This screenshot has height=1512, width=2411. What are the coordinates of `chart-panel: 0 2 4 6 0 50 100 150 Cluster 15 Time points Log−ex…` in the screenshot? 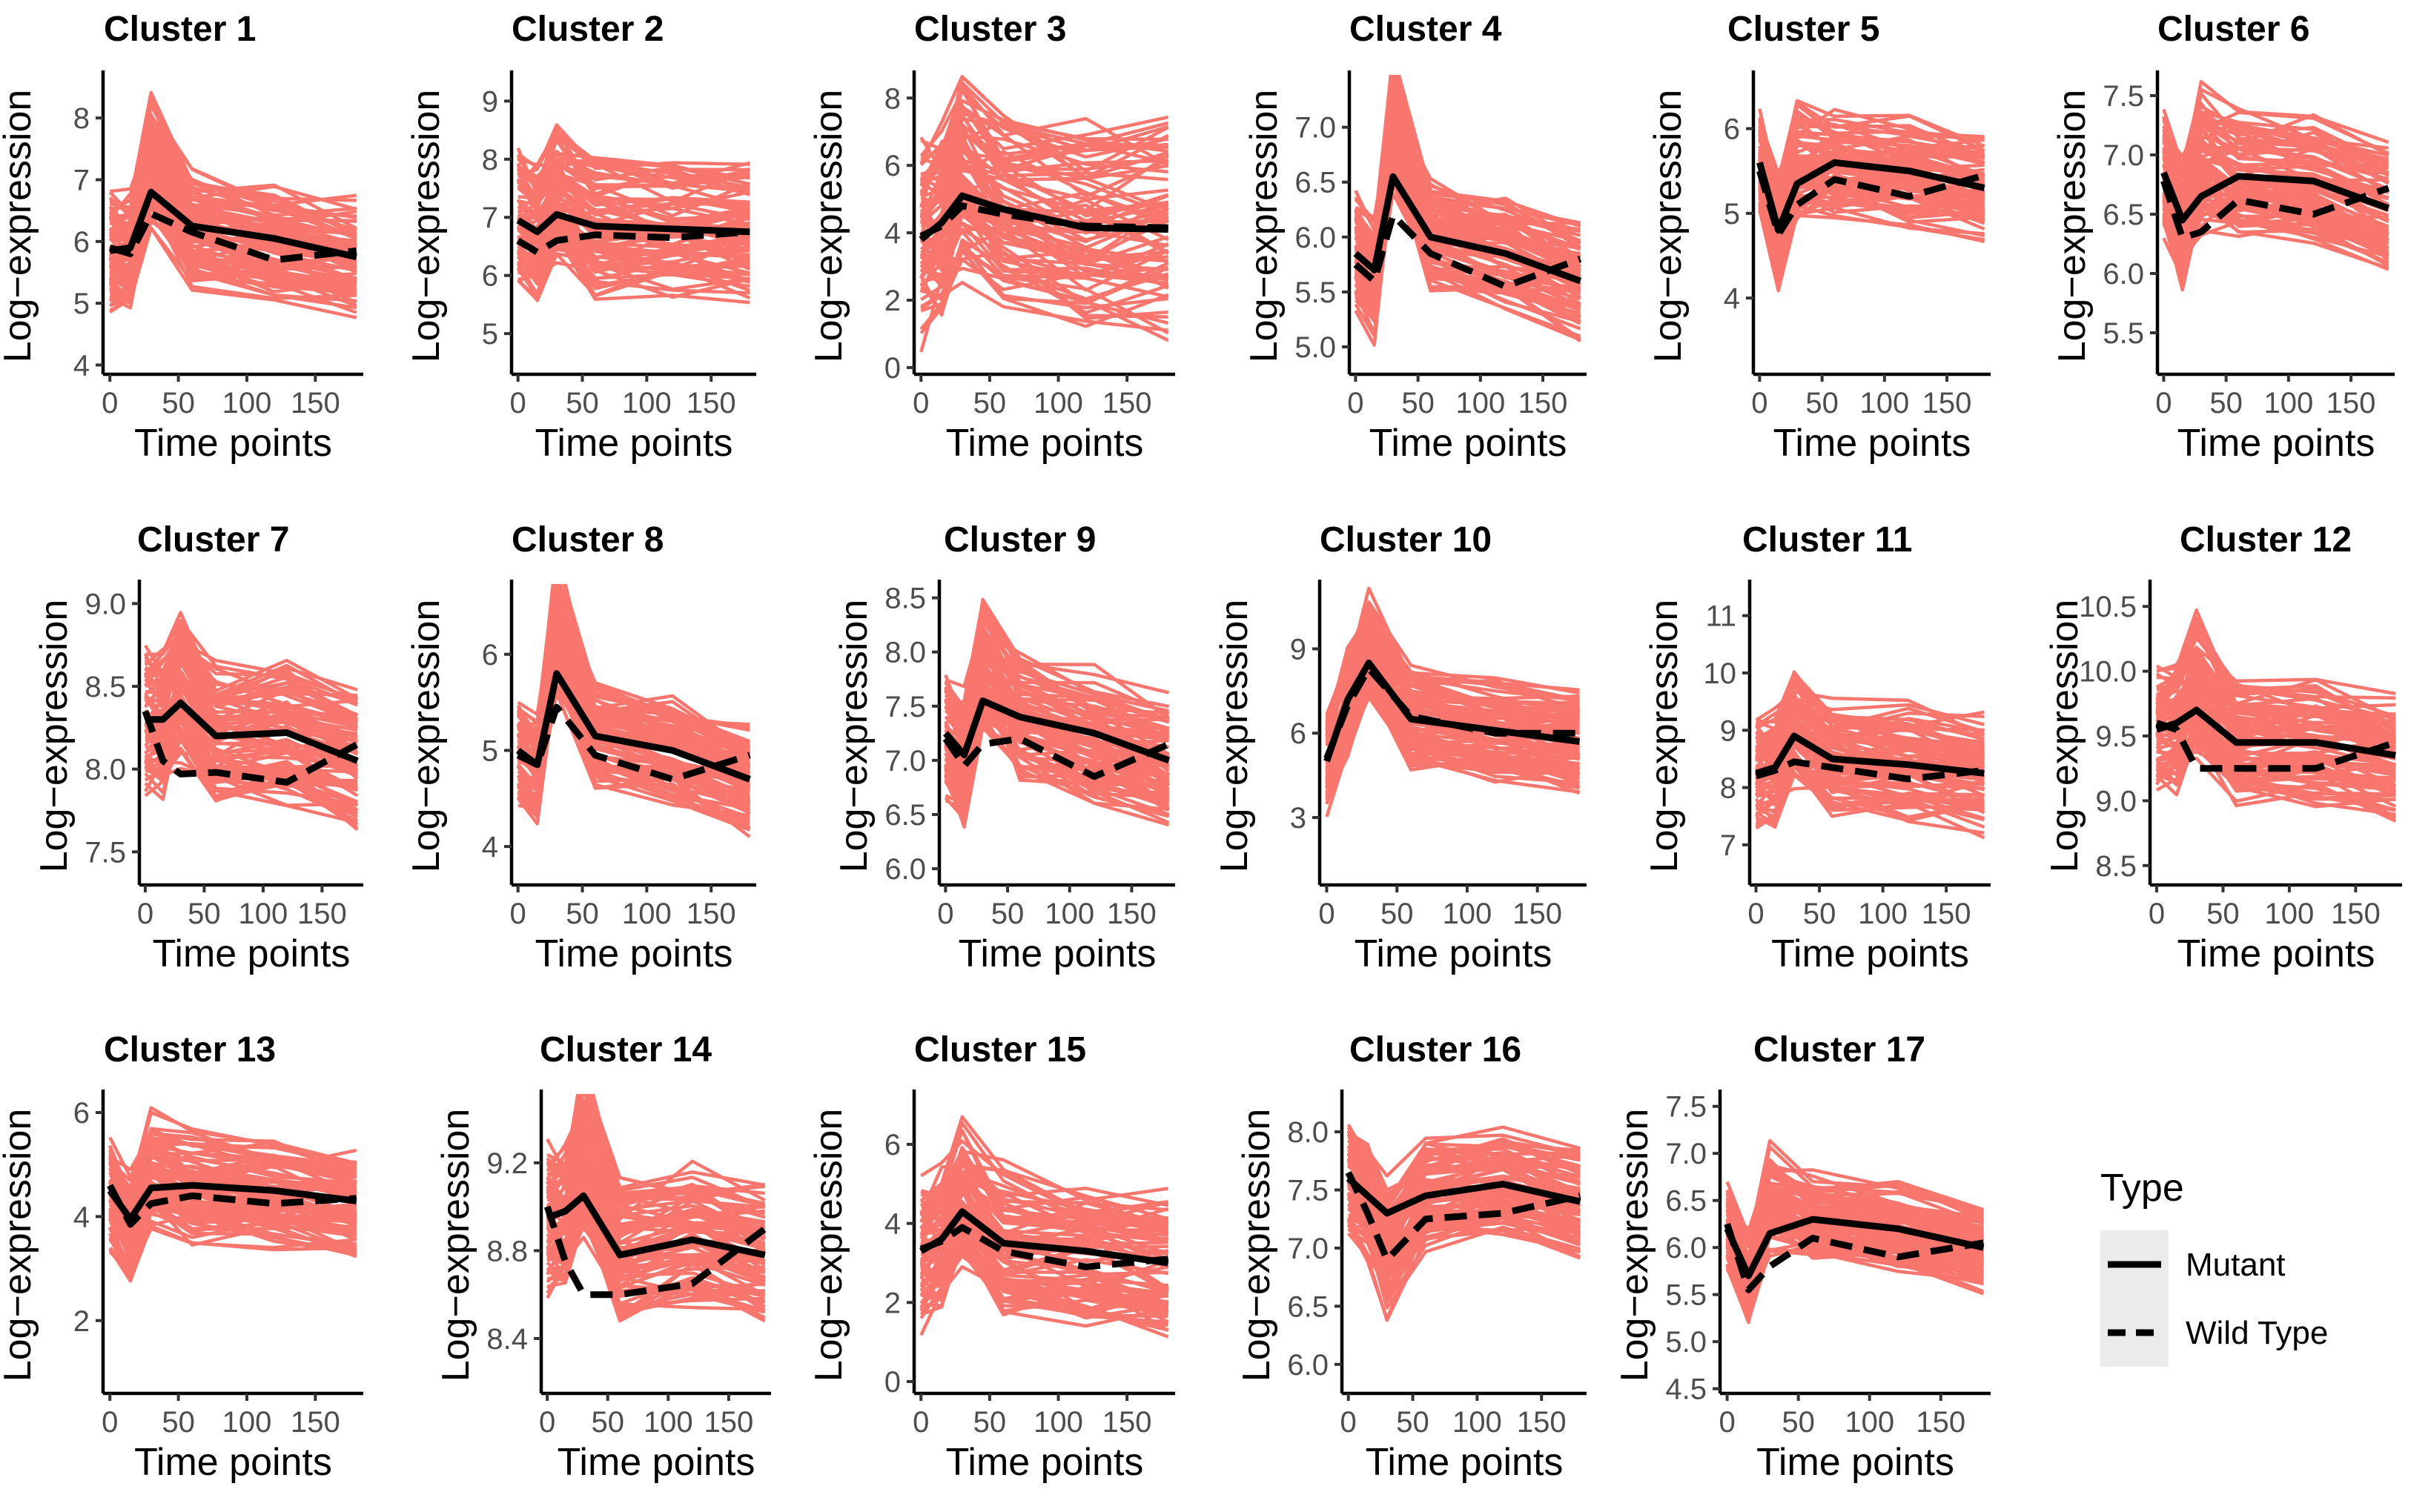 It's located at (991, 1257).